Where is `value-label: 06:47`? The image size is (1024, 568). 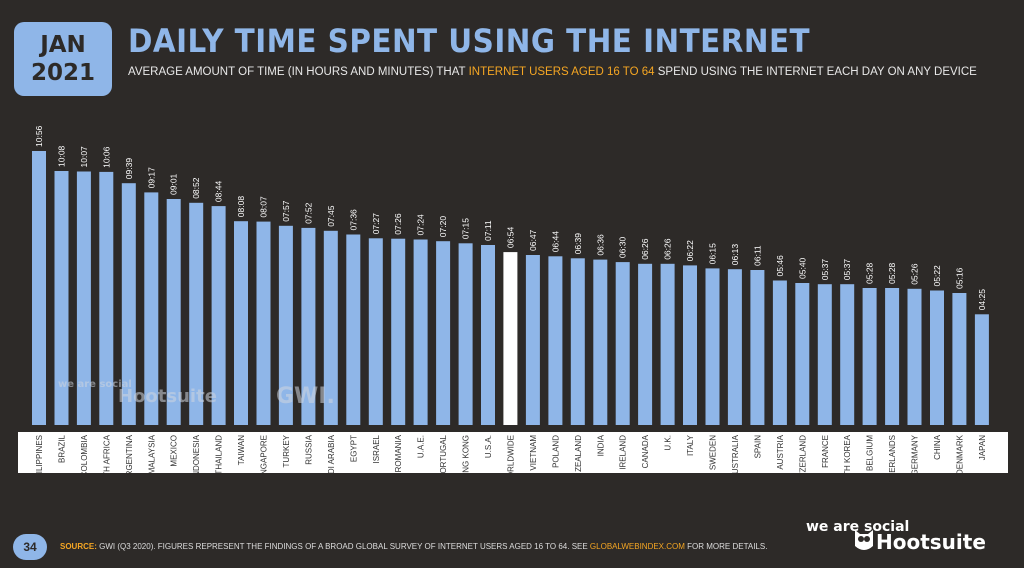
value-label: 06:47 is located at coordinates (533, 240).